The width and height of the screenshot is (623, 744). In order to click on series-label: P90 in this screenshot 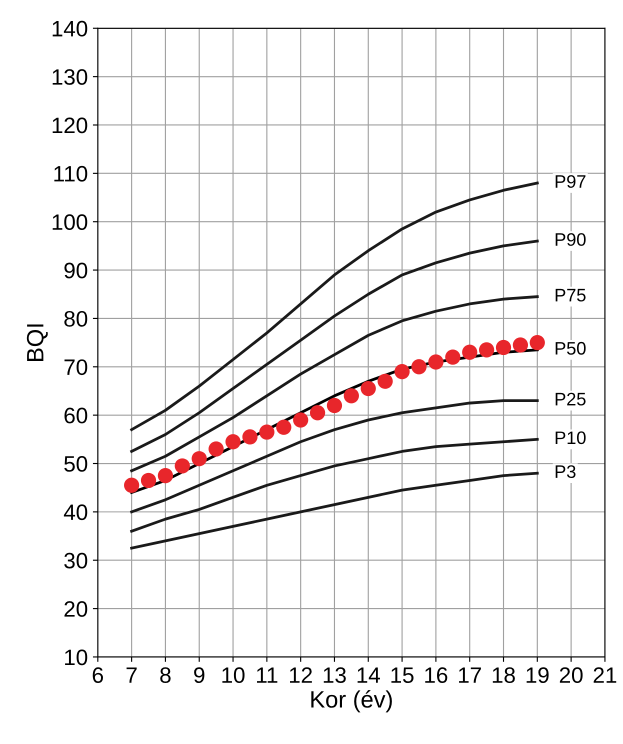, I will do `click(571, 239)`.